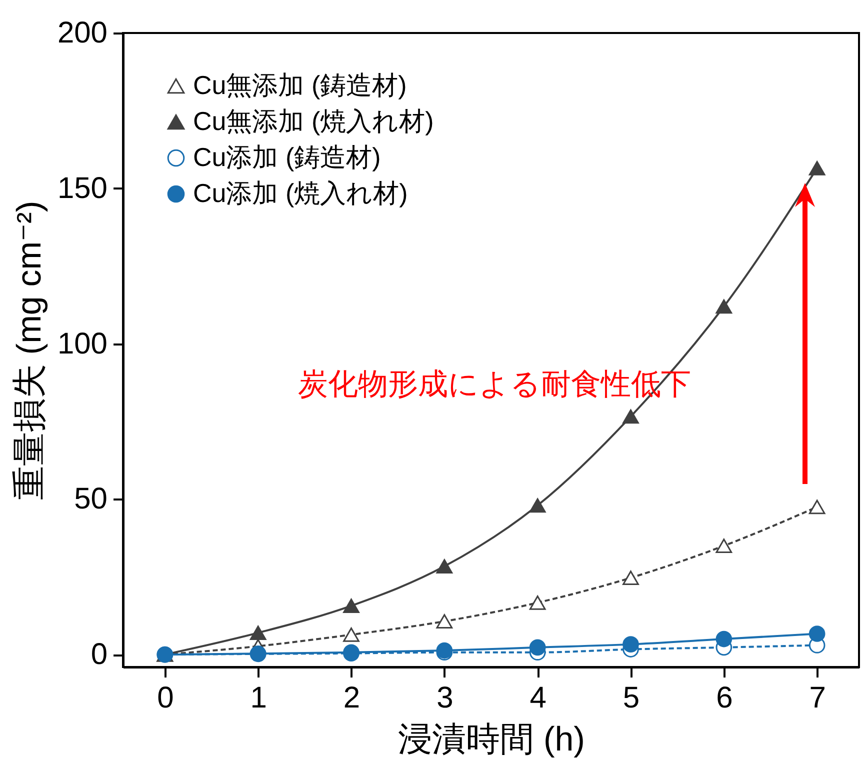  What do you see at coordinates (351, 698) in the screenshot?
I see `x-tick-label: 2` at bounding box center [351, 698].